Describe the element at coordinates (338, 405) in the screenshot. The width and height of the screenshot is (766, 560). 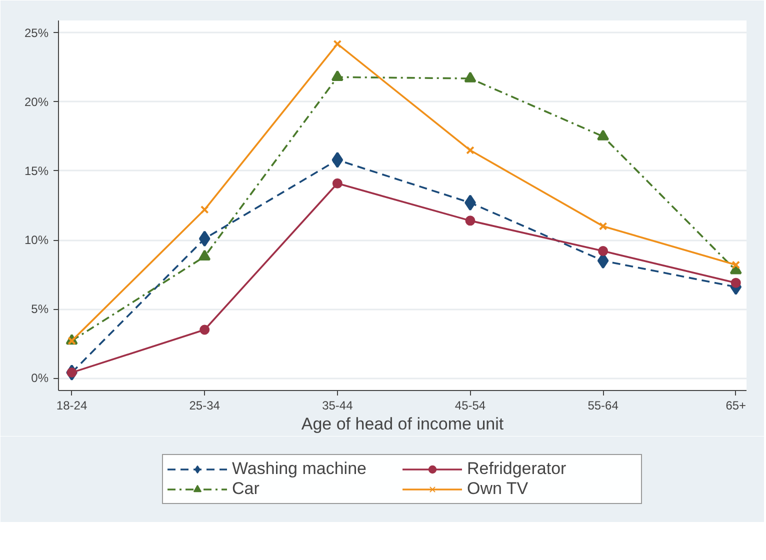
I see `x-tick-label: 35-44` at that location.